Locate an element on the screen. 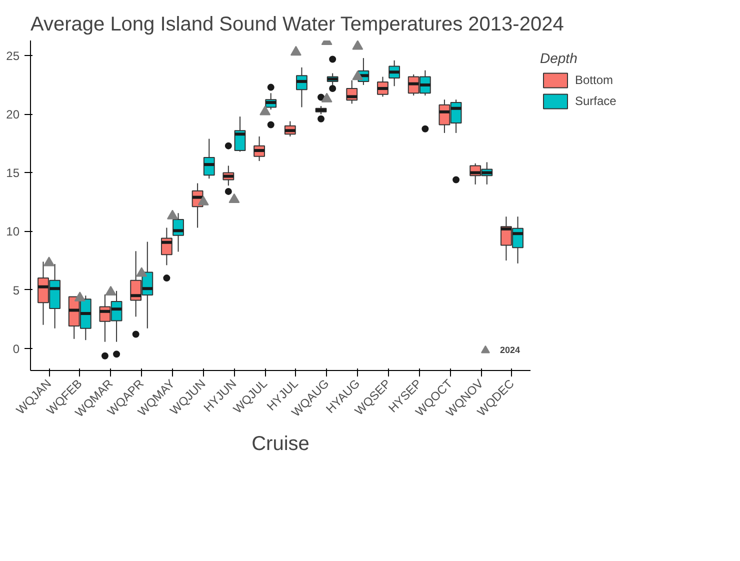 This screenshot has height=561, width=740. chart-title: Average Long Island Sound Water Temperatures 2013-2024 is located at coordinates (297, 25).